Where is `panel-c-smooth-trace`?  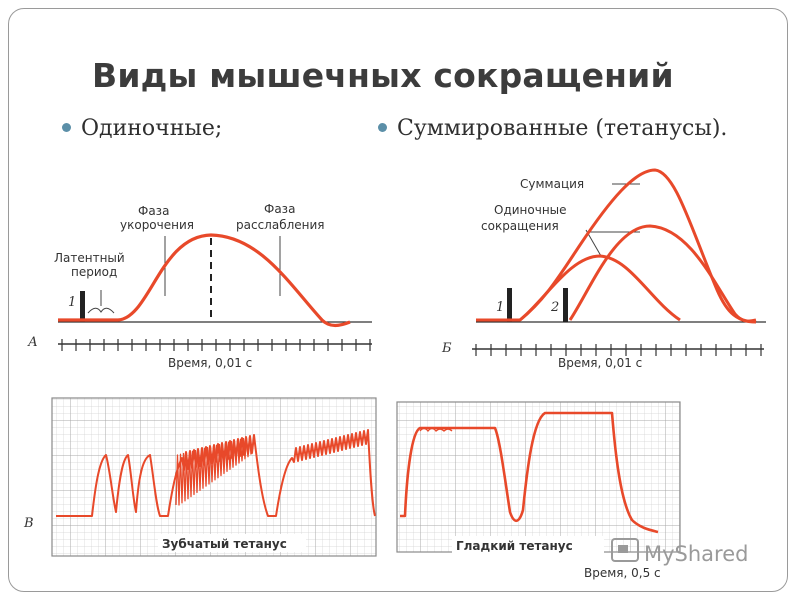
panel-c-smooth-trace is located at coordinates (529, 472).